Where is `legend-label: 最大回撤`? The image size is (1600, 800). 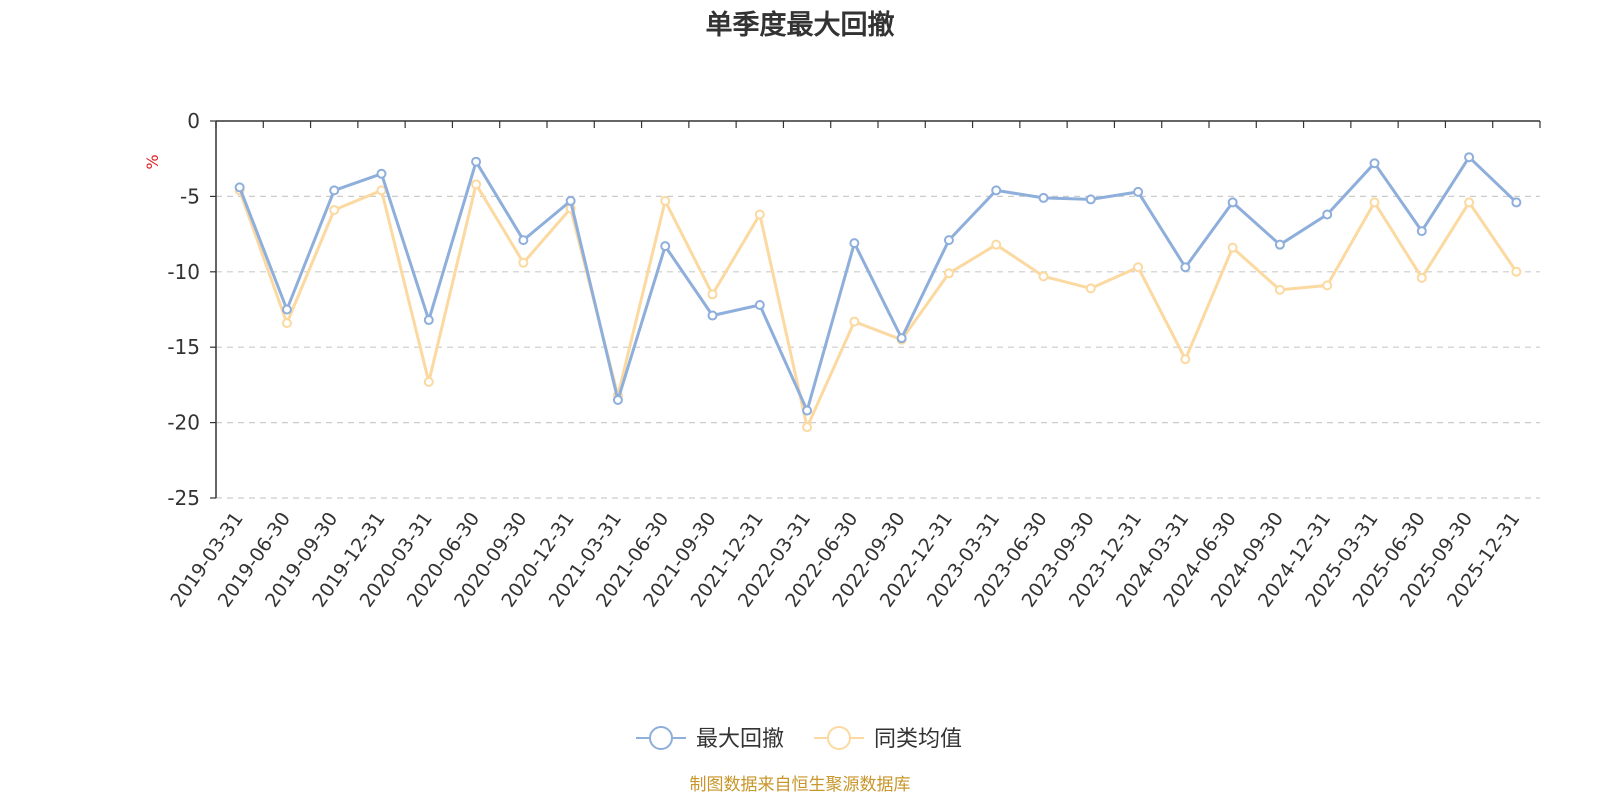
legend-label: 最大回撤 is located at coordinates (740, 739).